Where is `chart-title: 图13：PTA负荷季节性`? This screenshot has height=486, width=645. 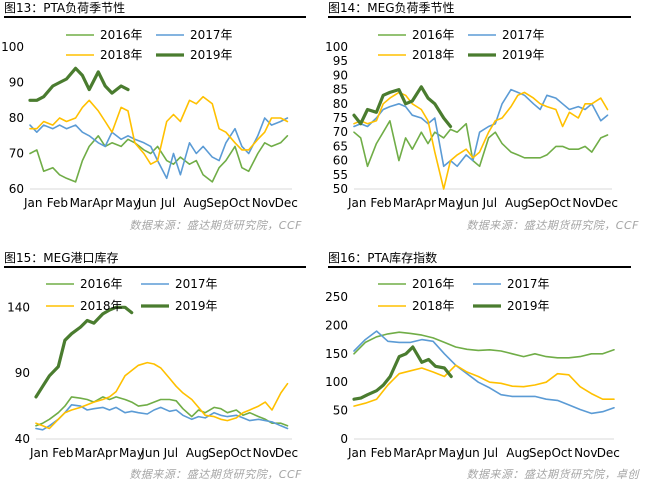 chart-title: 图13：PTA负荷季节性 is located at coordinates (65, 8).